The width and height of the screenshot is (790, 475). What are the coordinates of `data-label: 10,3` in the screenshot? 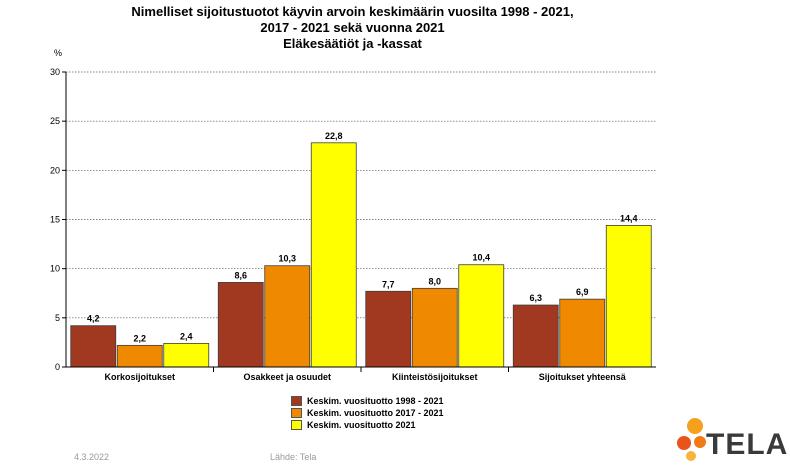 It's located at (287, 259).